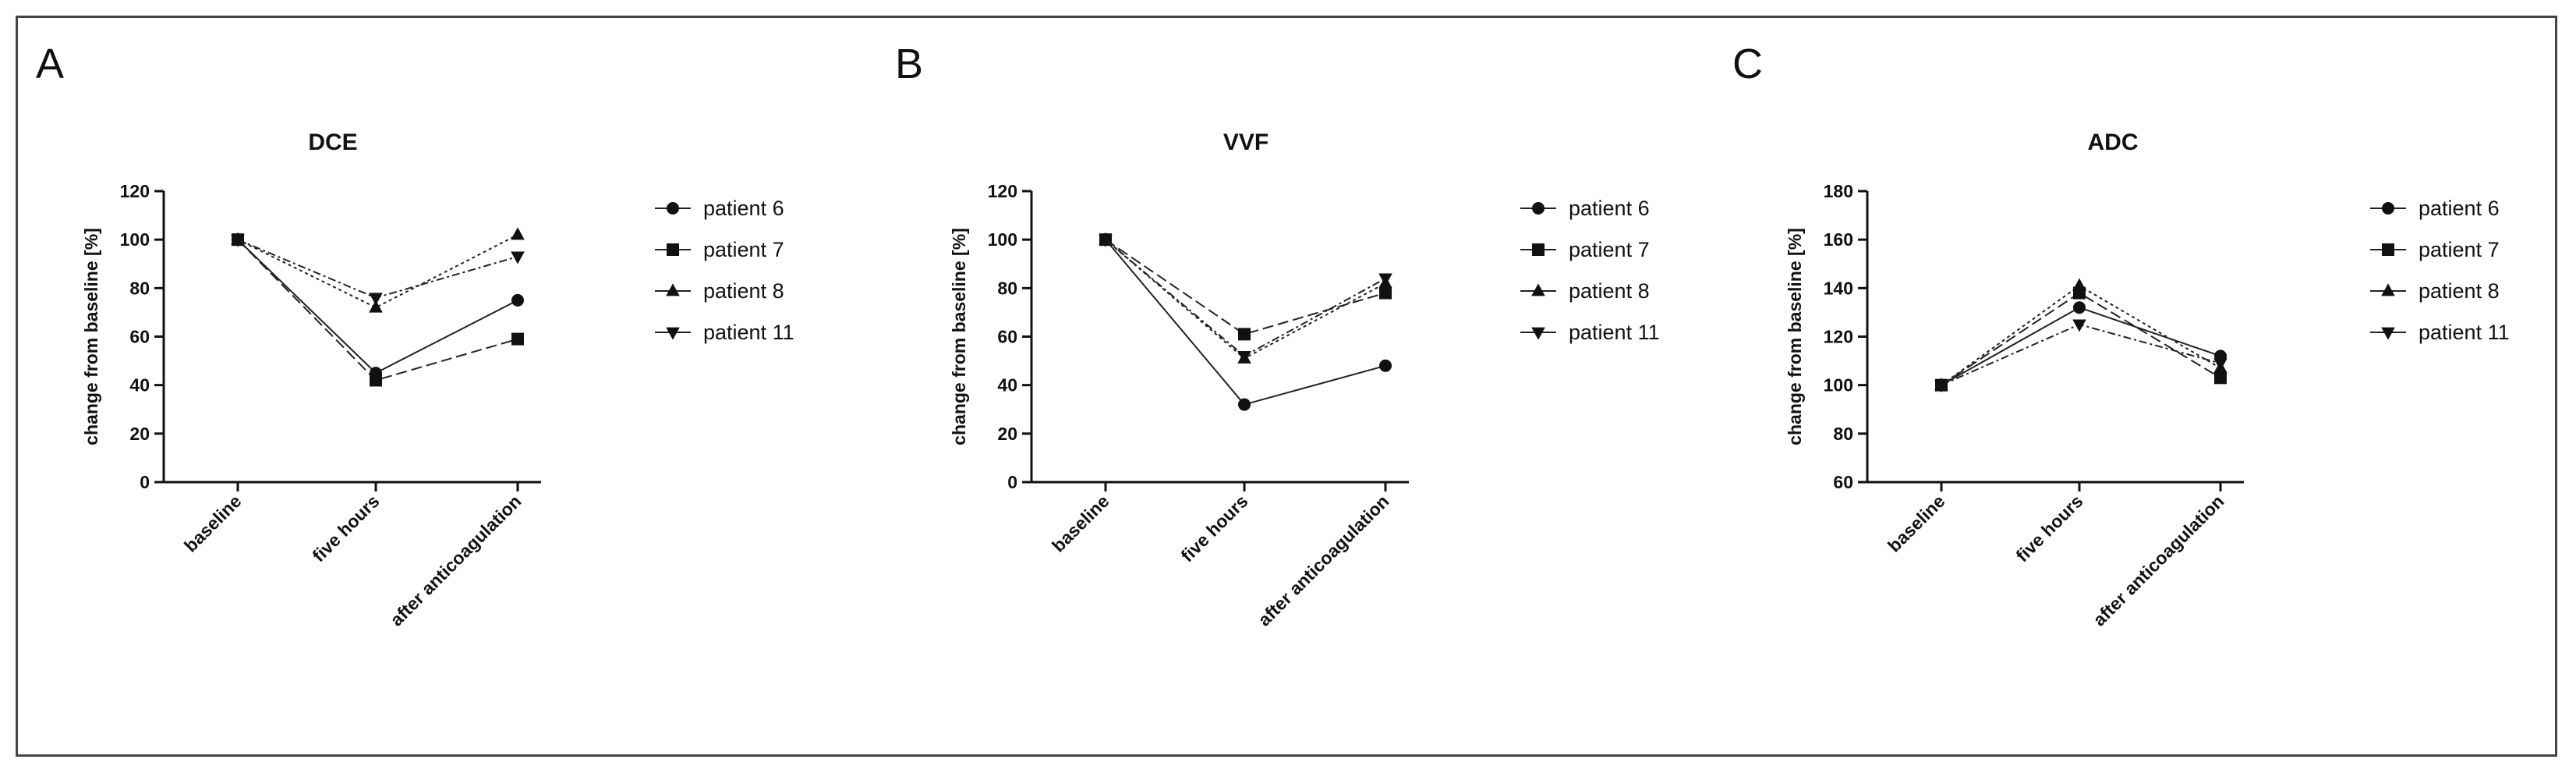 The image size is (2576, 777). What do you see at coordinates (1838, 239) in the screenshot?
I see `y-tick-label: 160` at bounding box center [1838, 239].